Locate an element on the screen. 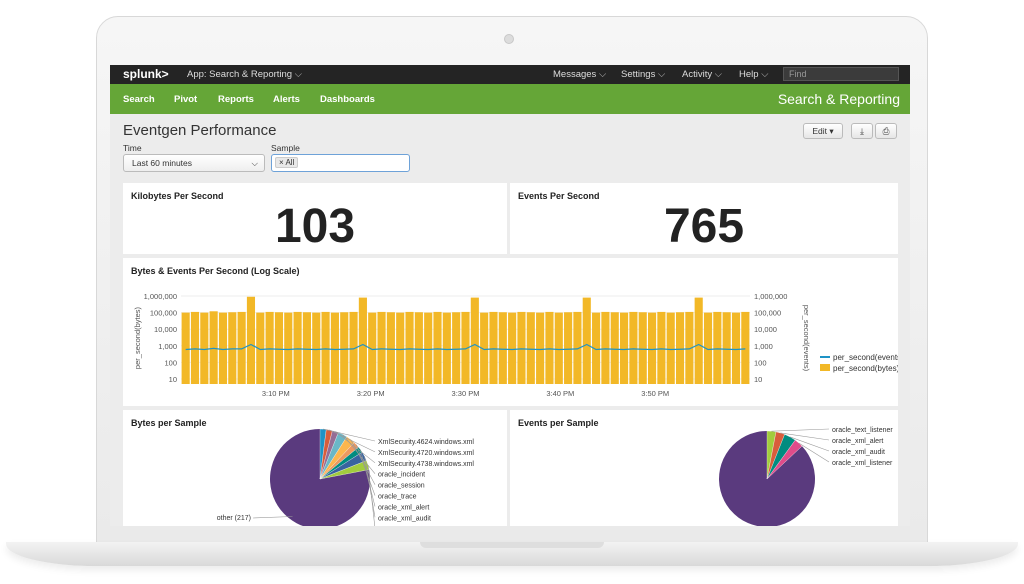 This screenshot has width=1024, height=584. pie-label: oracle_xml_listener is located at coordinates (862, 463).